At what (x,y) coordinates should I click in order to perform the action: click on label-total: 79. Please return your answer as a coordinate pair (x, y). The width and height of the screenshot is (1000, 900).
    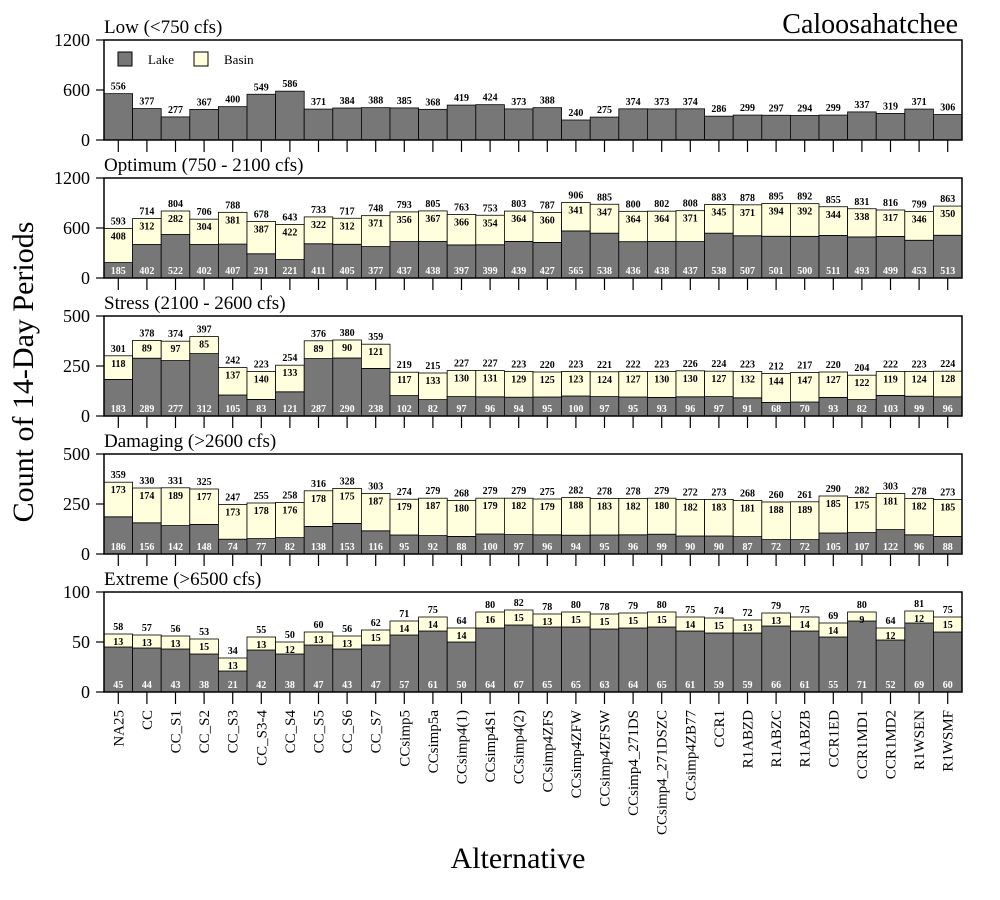
    Looking at the image, I should click on (776, 606).